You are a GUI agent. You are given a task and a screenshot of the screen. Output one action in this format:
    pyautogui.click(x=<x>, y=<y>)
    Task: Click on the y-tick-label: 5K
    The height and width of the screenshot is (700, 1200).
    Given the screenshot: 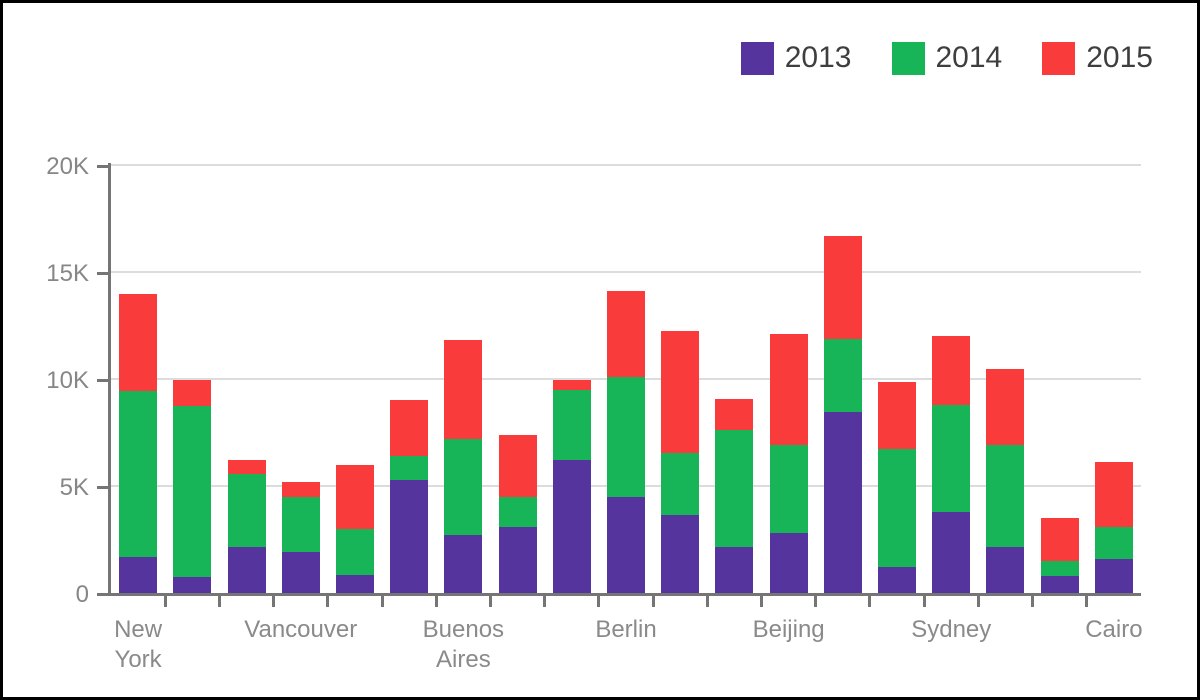 What is the action you would take?
    pyautogui.click(x=74, y=487)
    